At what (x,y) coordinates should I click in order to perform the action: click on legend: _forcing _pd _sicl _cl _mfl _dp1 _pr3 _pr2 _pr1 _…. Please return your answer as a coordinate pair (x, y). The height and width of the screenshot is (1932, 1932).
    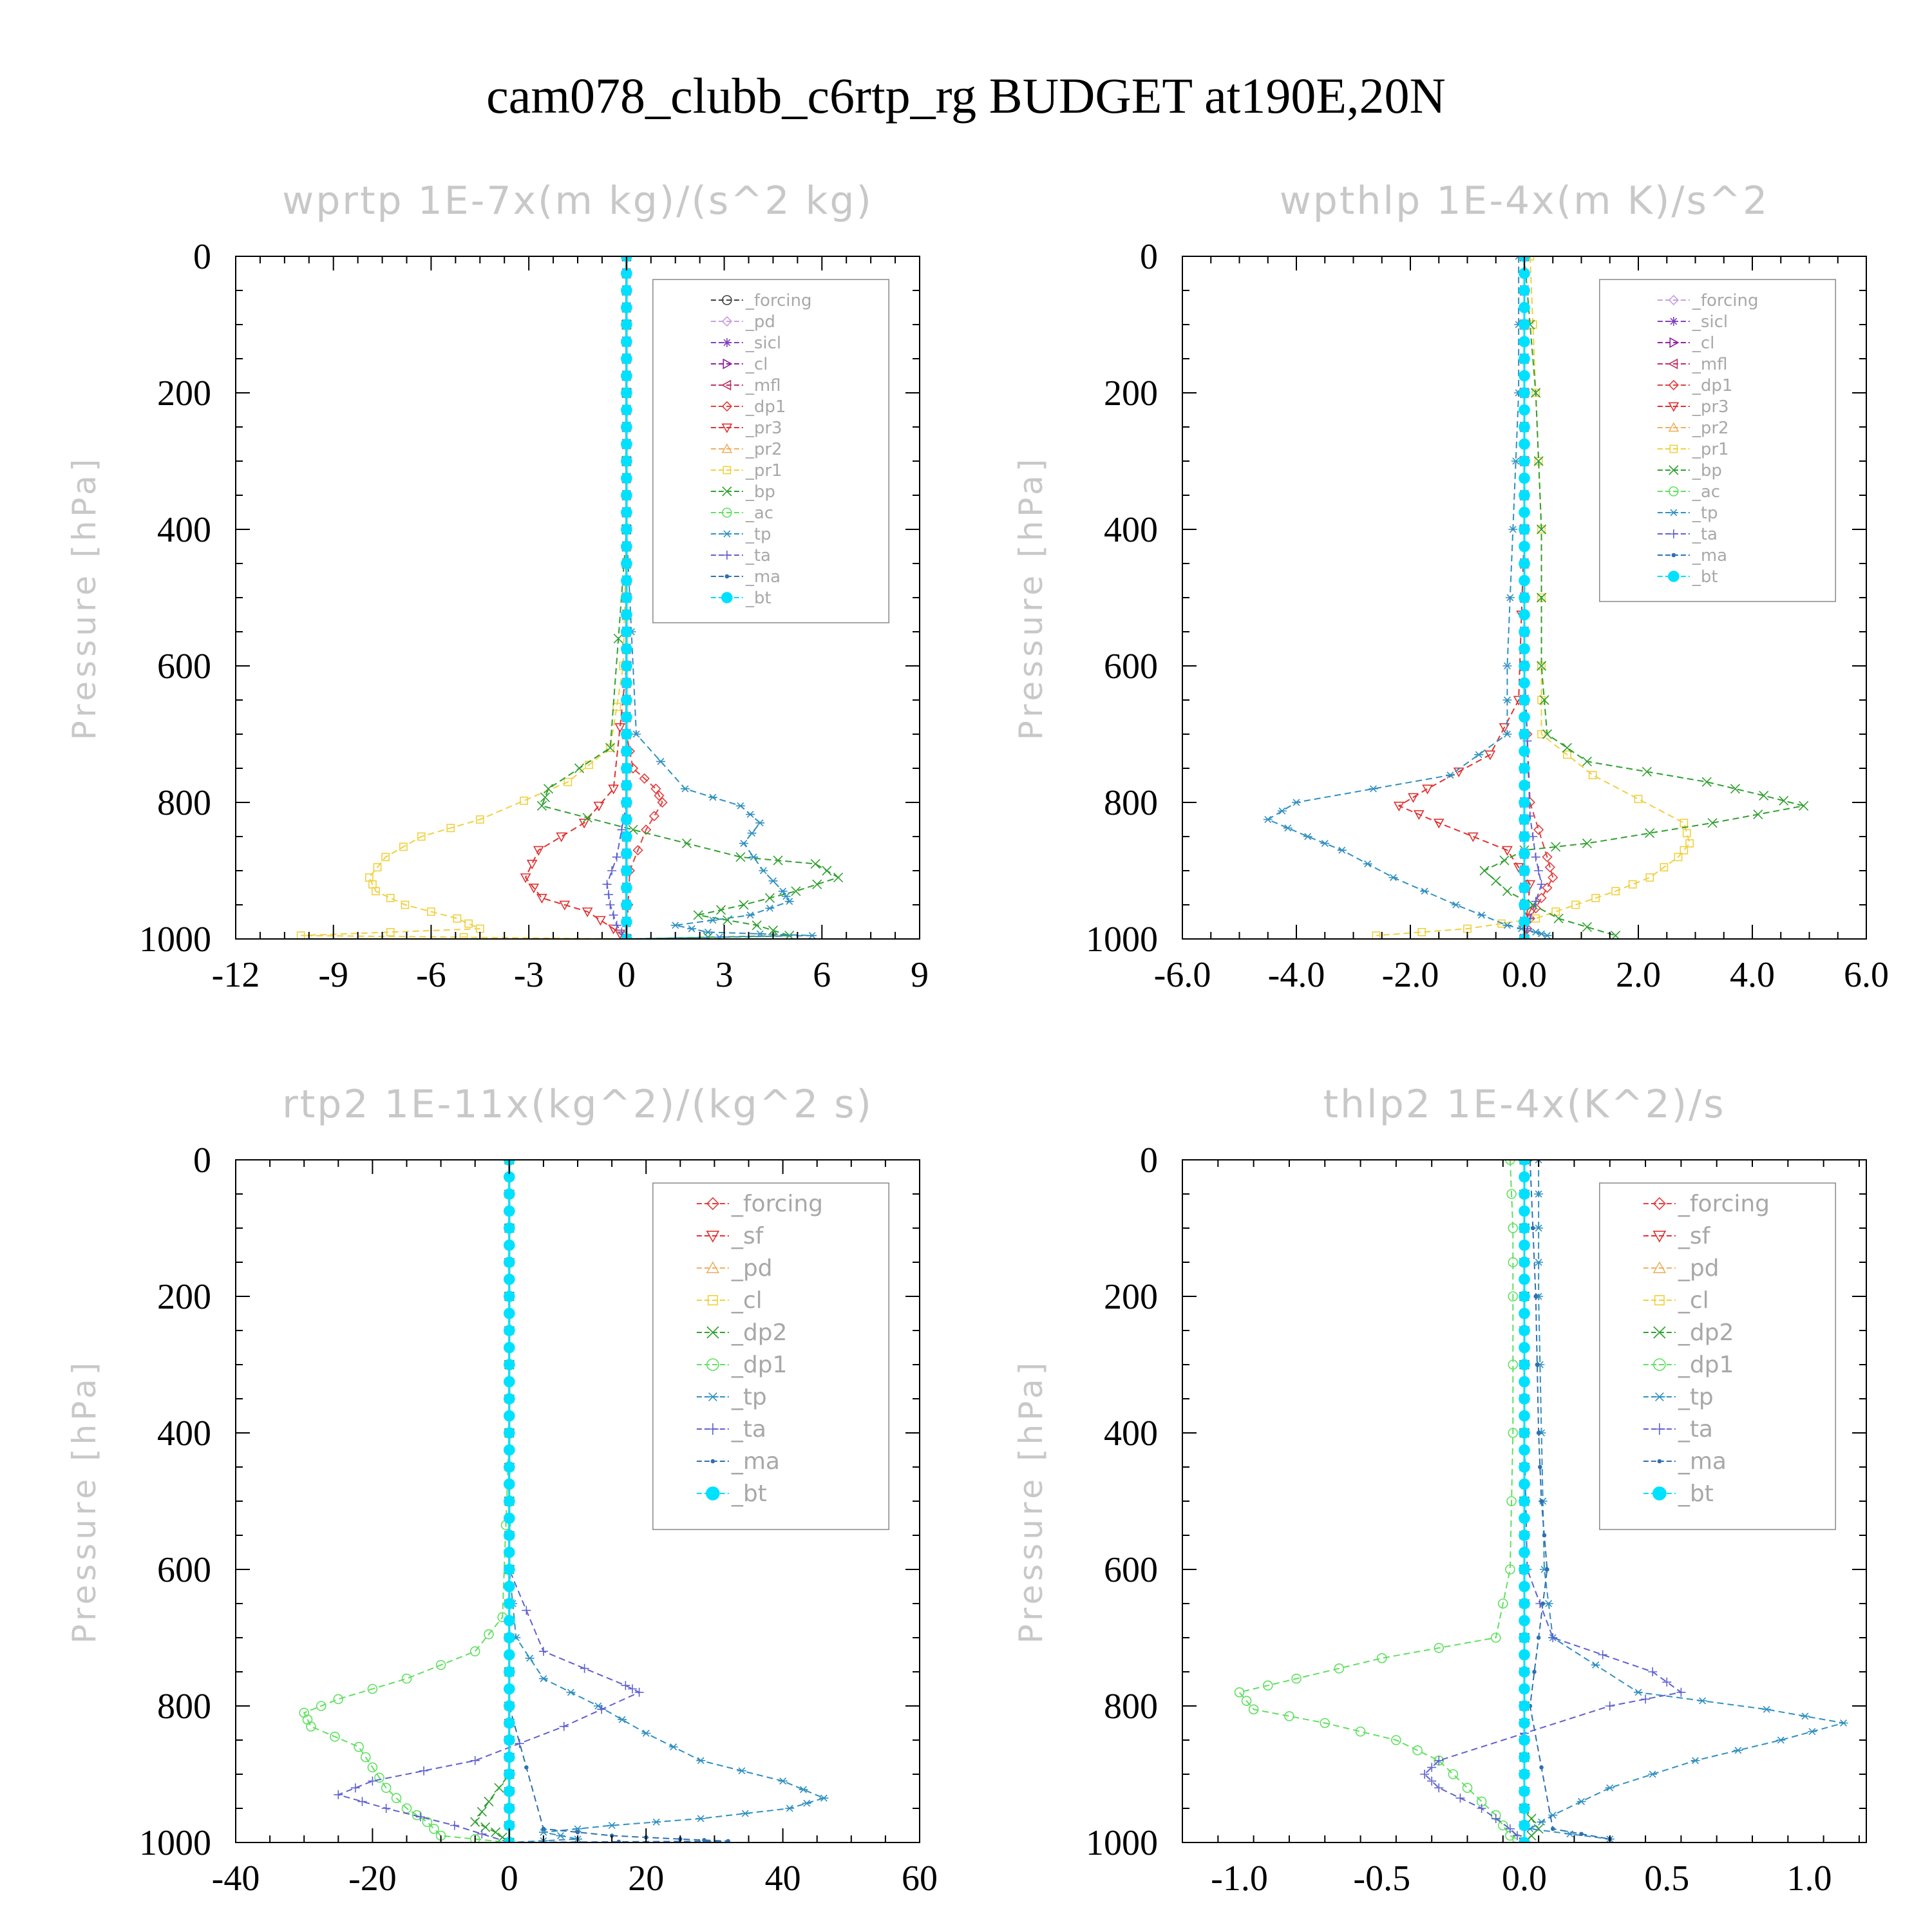
    Looking at the image, I should click on (771, 451).